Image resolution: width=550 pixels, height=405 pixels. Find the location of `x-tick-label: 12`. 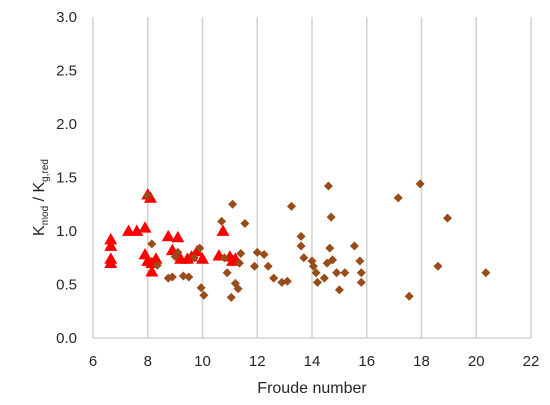

x-tick-label: 12 is located at coordinates (257, 361).